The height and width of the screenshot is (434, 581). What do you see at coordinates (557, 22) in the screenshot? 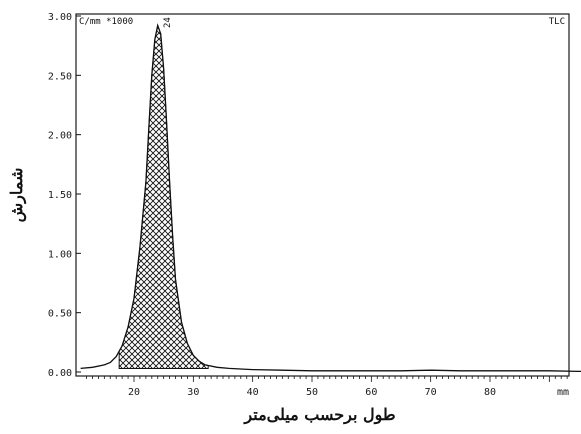
I see `corner-tag: TLC` at bounding box center [557, 22].